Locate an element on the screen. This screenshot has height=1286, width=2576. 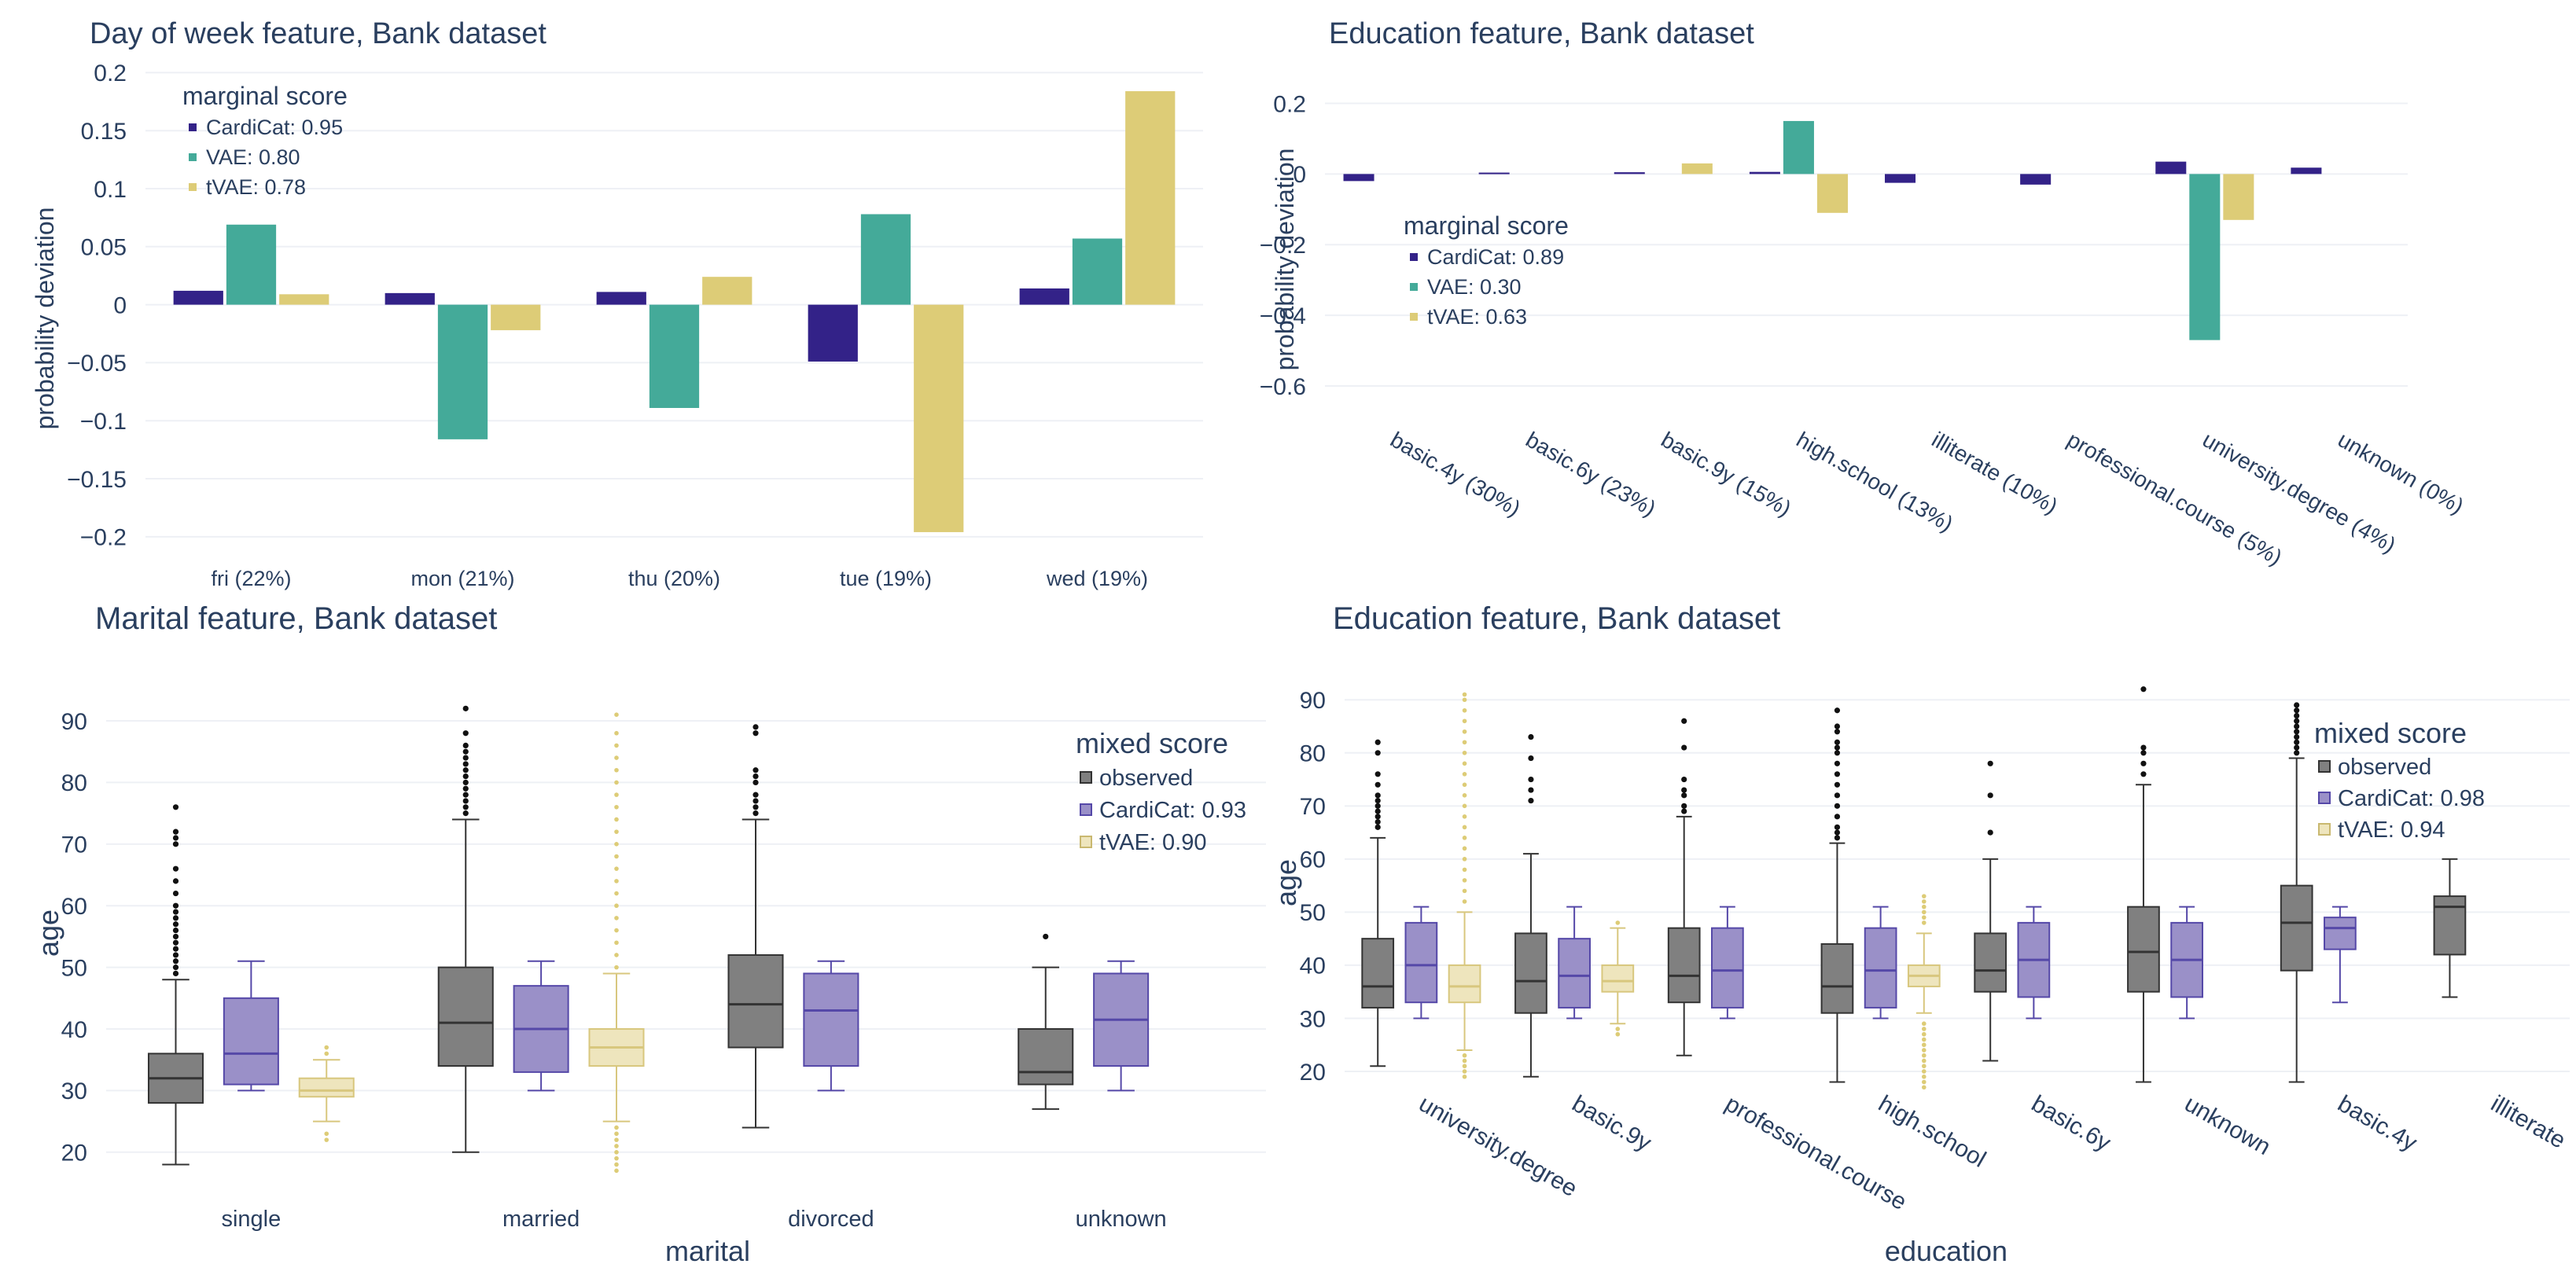
edu-box-title: Education feature, Bank dataset is located at coordinates (1556, 619).